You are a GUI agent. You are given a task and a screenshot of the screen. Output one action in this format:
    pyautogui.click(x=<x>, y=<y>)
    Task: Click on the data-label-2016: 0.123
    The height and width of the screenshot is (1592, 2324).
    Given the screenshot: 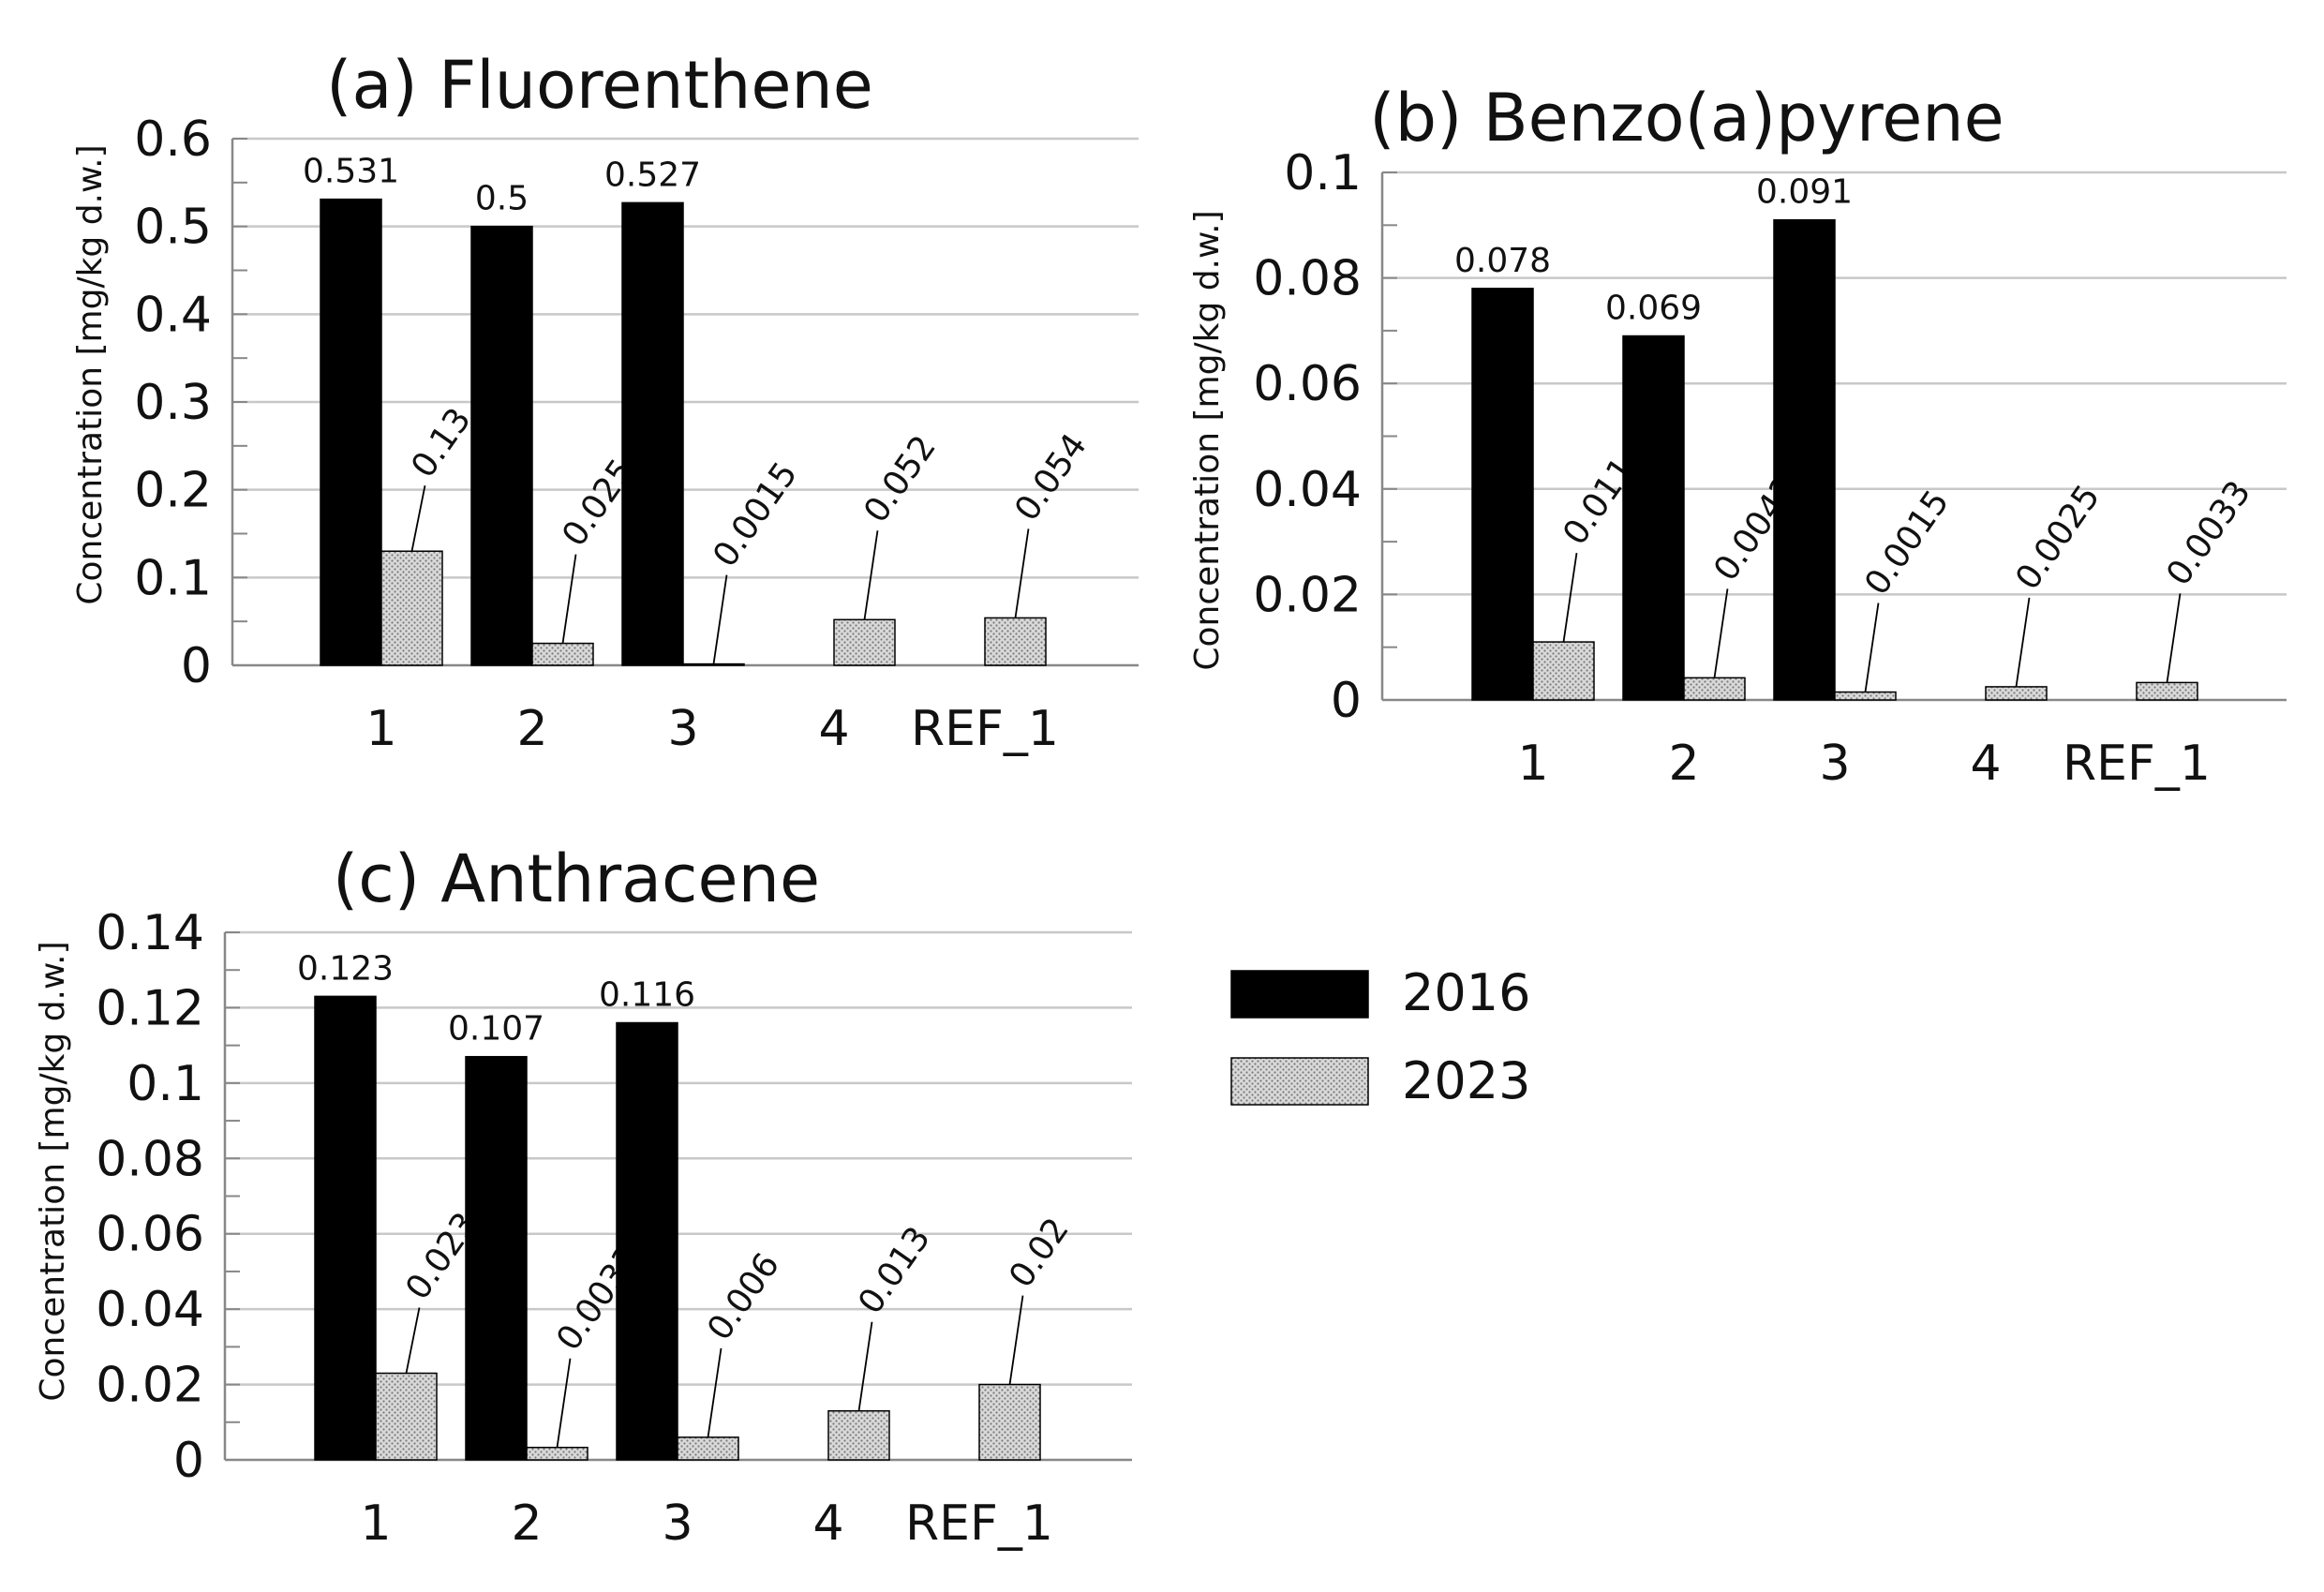 What is the action you would take?
    pyautogui.click(x=345, y=968)
    